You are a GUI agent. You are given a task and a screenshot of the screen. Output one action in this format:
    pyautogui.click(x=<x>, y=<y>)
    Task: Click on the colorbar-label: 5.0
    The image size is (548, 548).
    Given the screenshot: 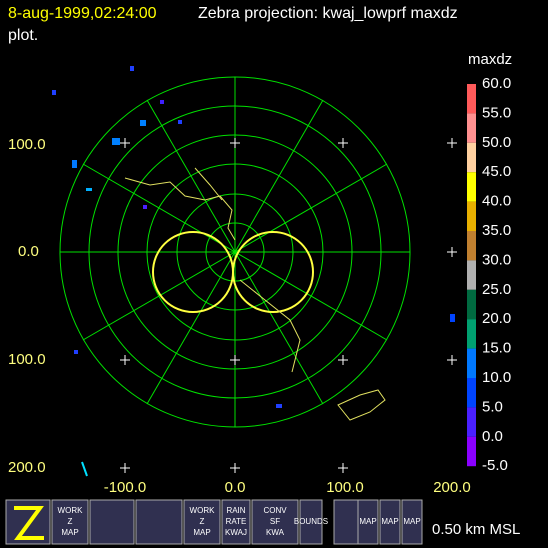 What is the action you would take?
    pyautogui.click(x=492, y=406)
    